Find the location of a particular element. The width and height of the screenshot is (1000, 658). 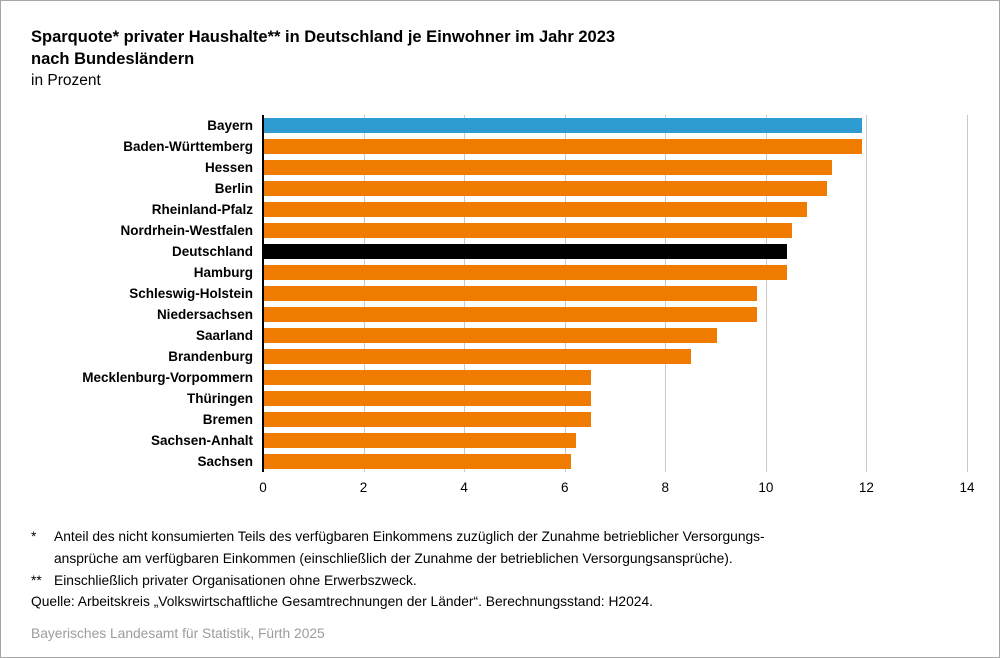

chart-row: Niedersachsen is located at coordinates (499, 314).